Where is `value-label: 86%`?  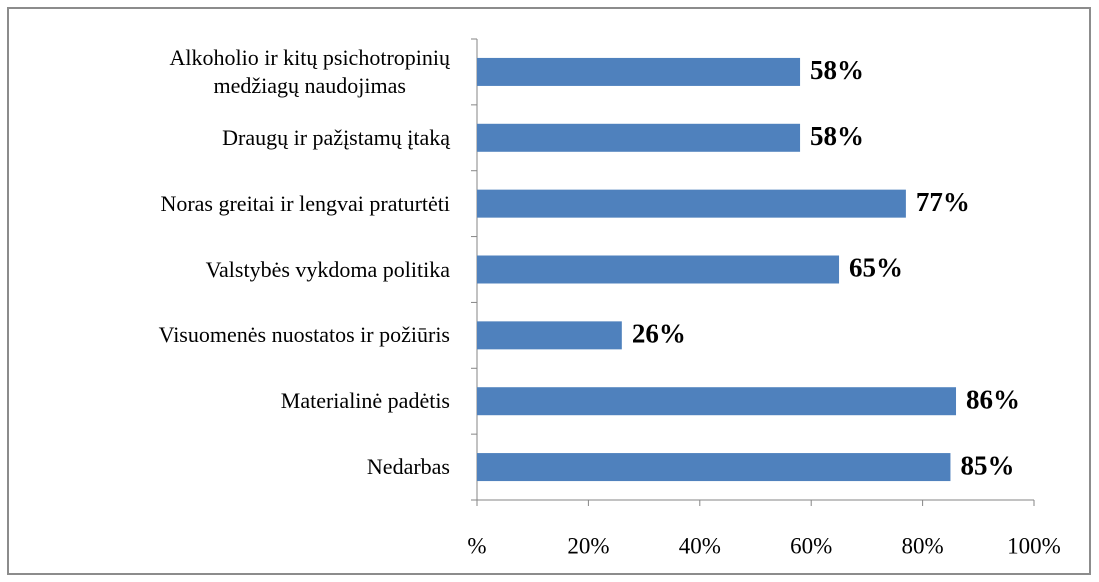 value-label: 86% is located at coordinates (993, 399).